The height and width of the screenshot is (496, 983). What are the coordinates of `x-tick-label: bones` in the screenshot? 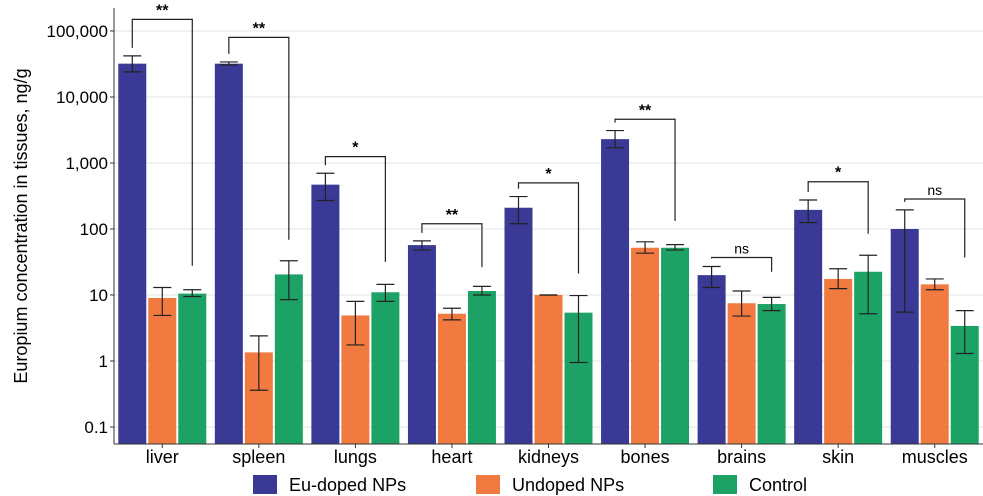 It's located at (645, 457).